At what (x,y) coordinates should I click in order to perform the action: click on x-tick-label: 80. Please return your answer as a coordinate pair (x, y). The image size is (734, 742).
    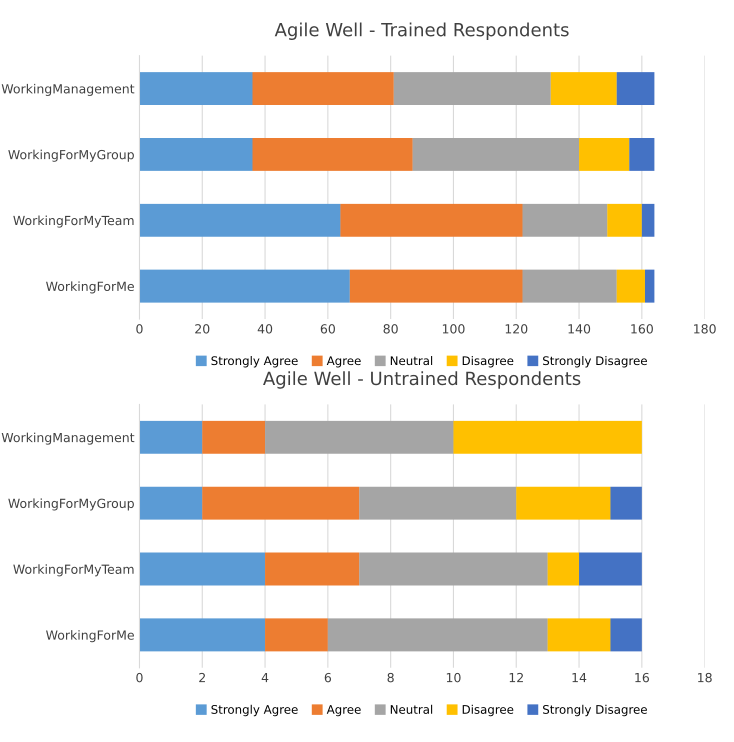
    Looking at the image, I should click on (391, 329).